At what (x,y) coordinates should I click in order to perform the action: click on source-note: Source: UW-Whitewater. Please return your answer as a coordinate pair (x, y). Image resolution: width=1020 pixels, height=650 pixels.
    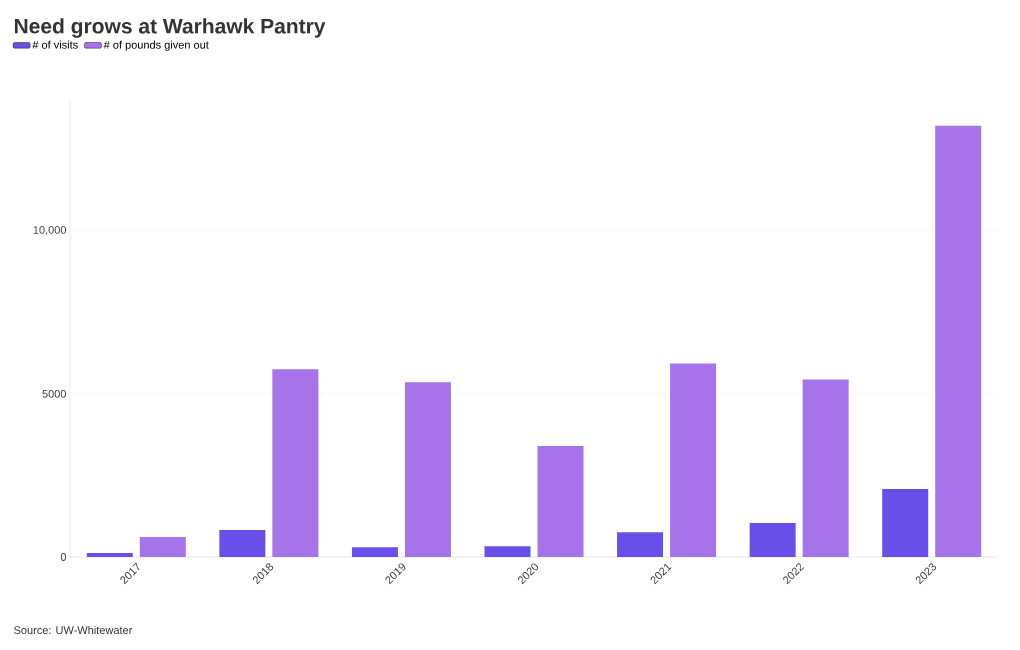
    Looking at the image, I should click on (73, 630).